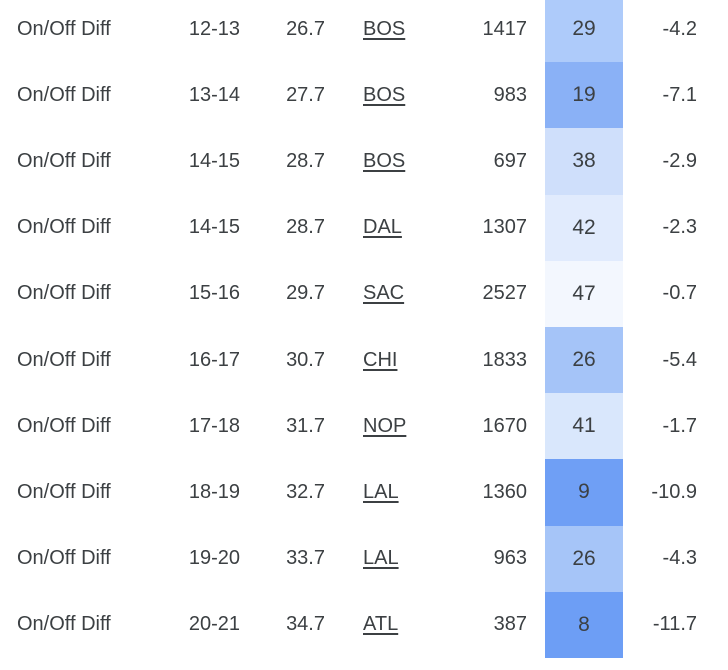 Image resolution: width=728 pixels, height=670 pixels. Describe the element at coordinates (510, 160) in the screenshot. I see `minutes-cell: 697` at that location.